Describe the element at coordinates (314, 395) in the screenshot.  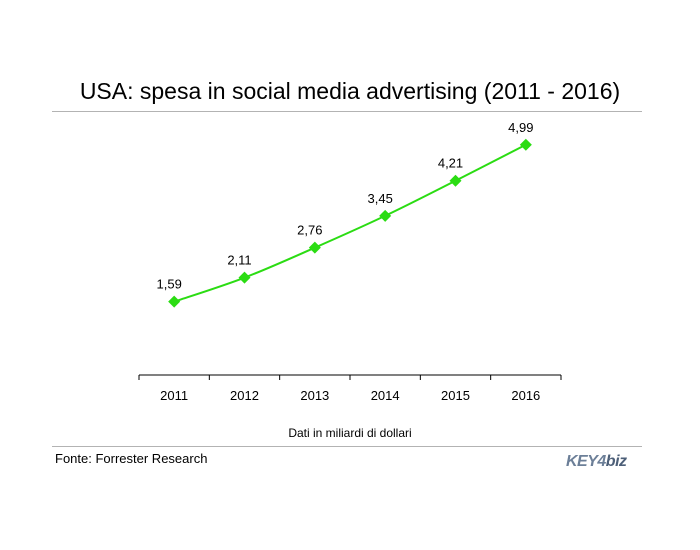
I see `x-tick-label: 2013` at that location.